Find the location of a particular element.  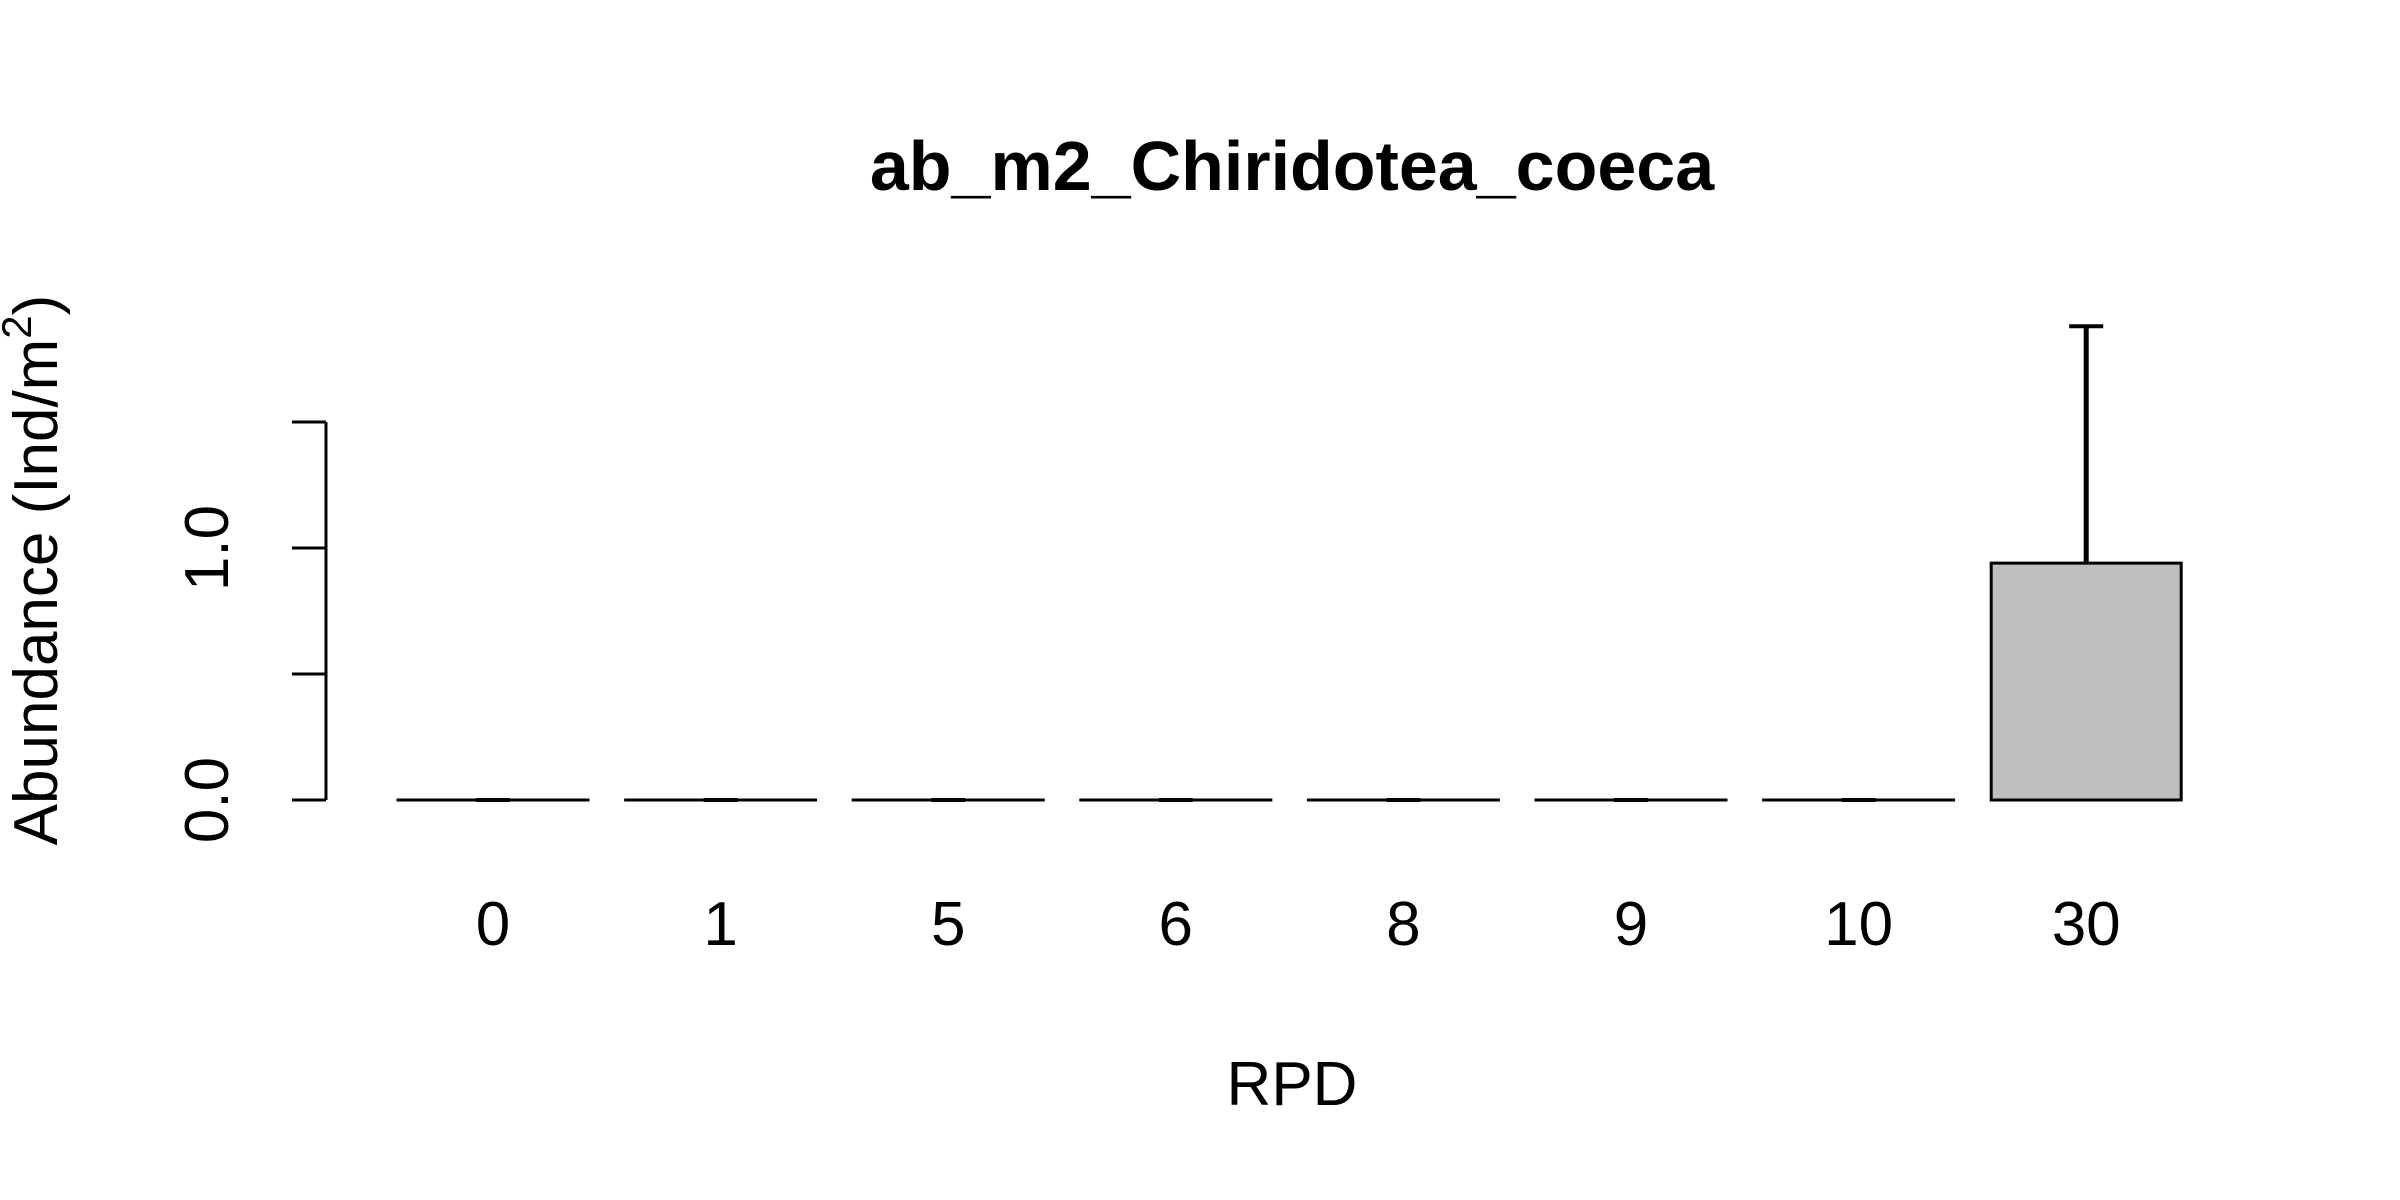

x-tick-label-5: 5 is located at coordinates (948, 924).